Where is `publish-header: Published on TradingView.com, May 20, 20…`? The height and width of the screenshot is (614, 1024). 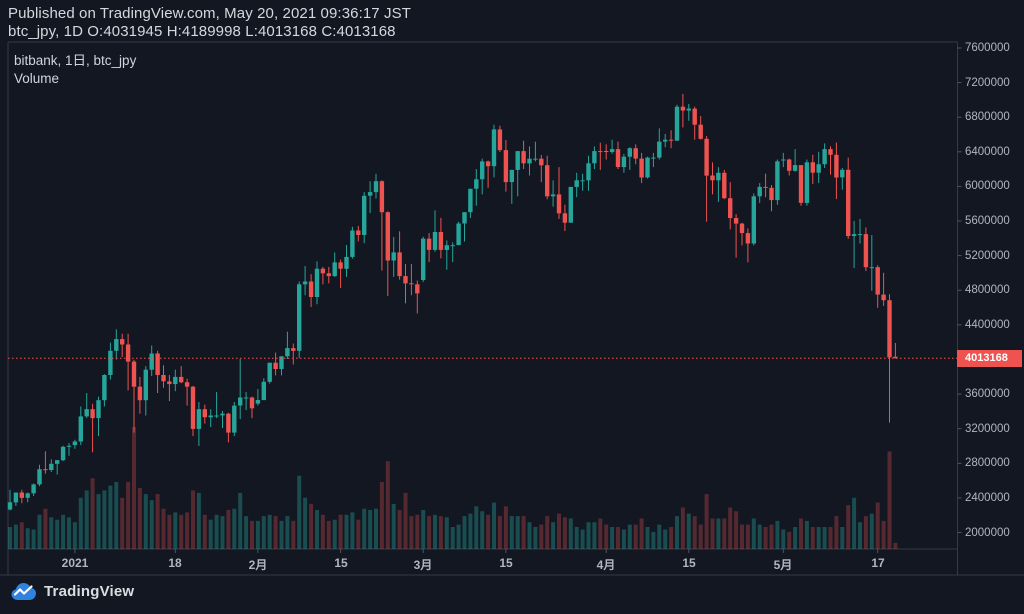
publish-header: Published on TradingView.com, May 20, 20… is located at coordinates (209, 23).